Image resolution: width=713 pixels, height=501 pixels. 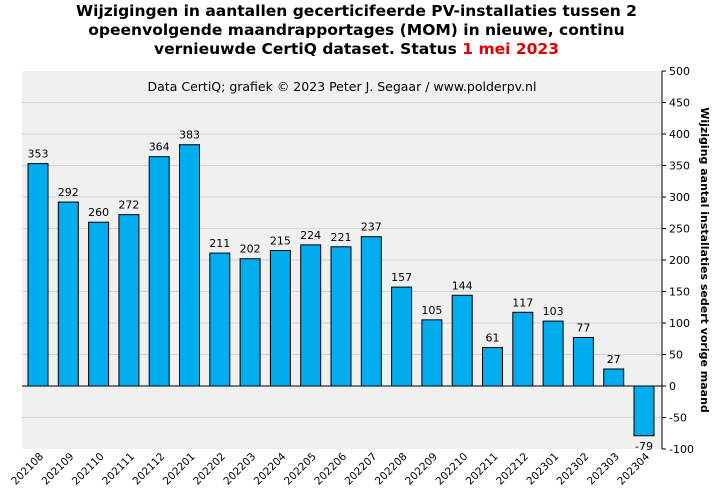 I want to click on y-tick-label: 350, so click(x=679, y=166).